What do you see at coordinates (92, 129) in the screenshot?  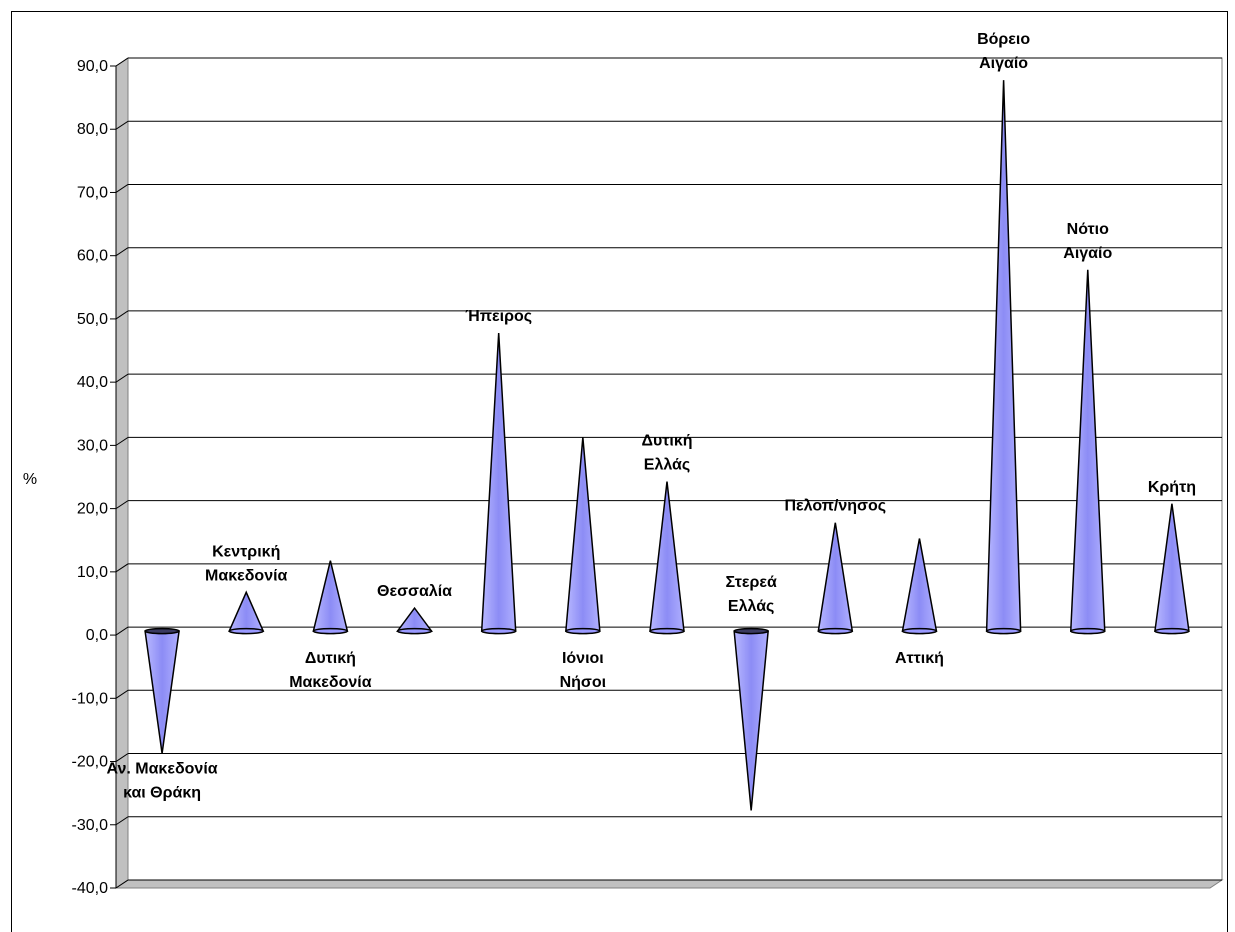 I see `y-tick-label: 80,0` at bounding box center [92, 129].